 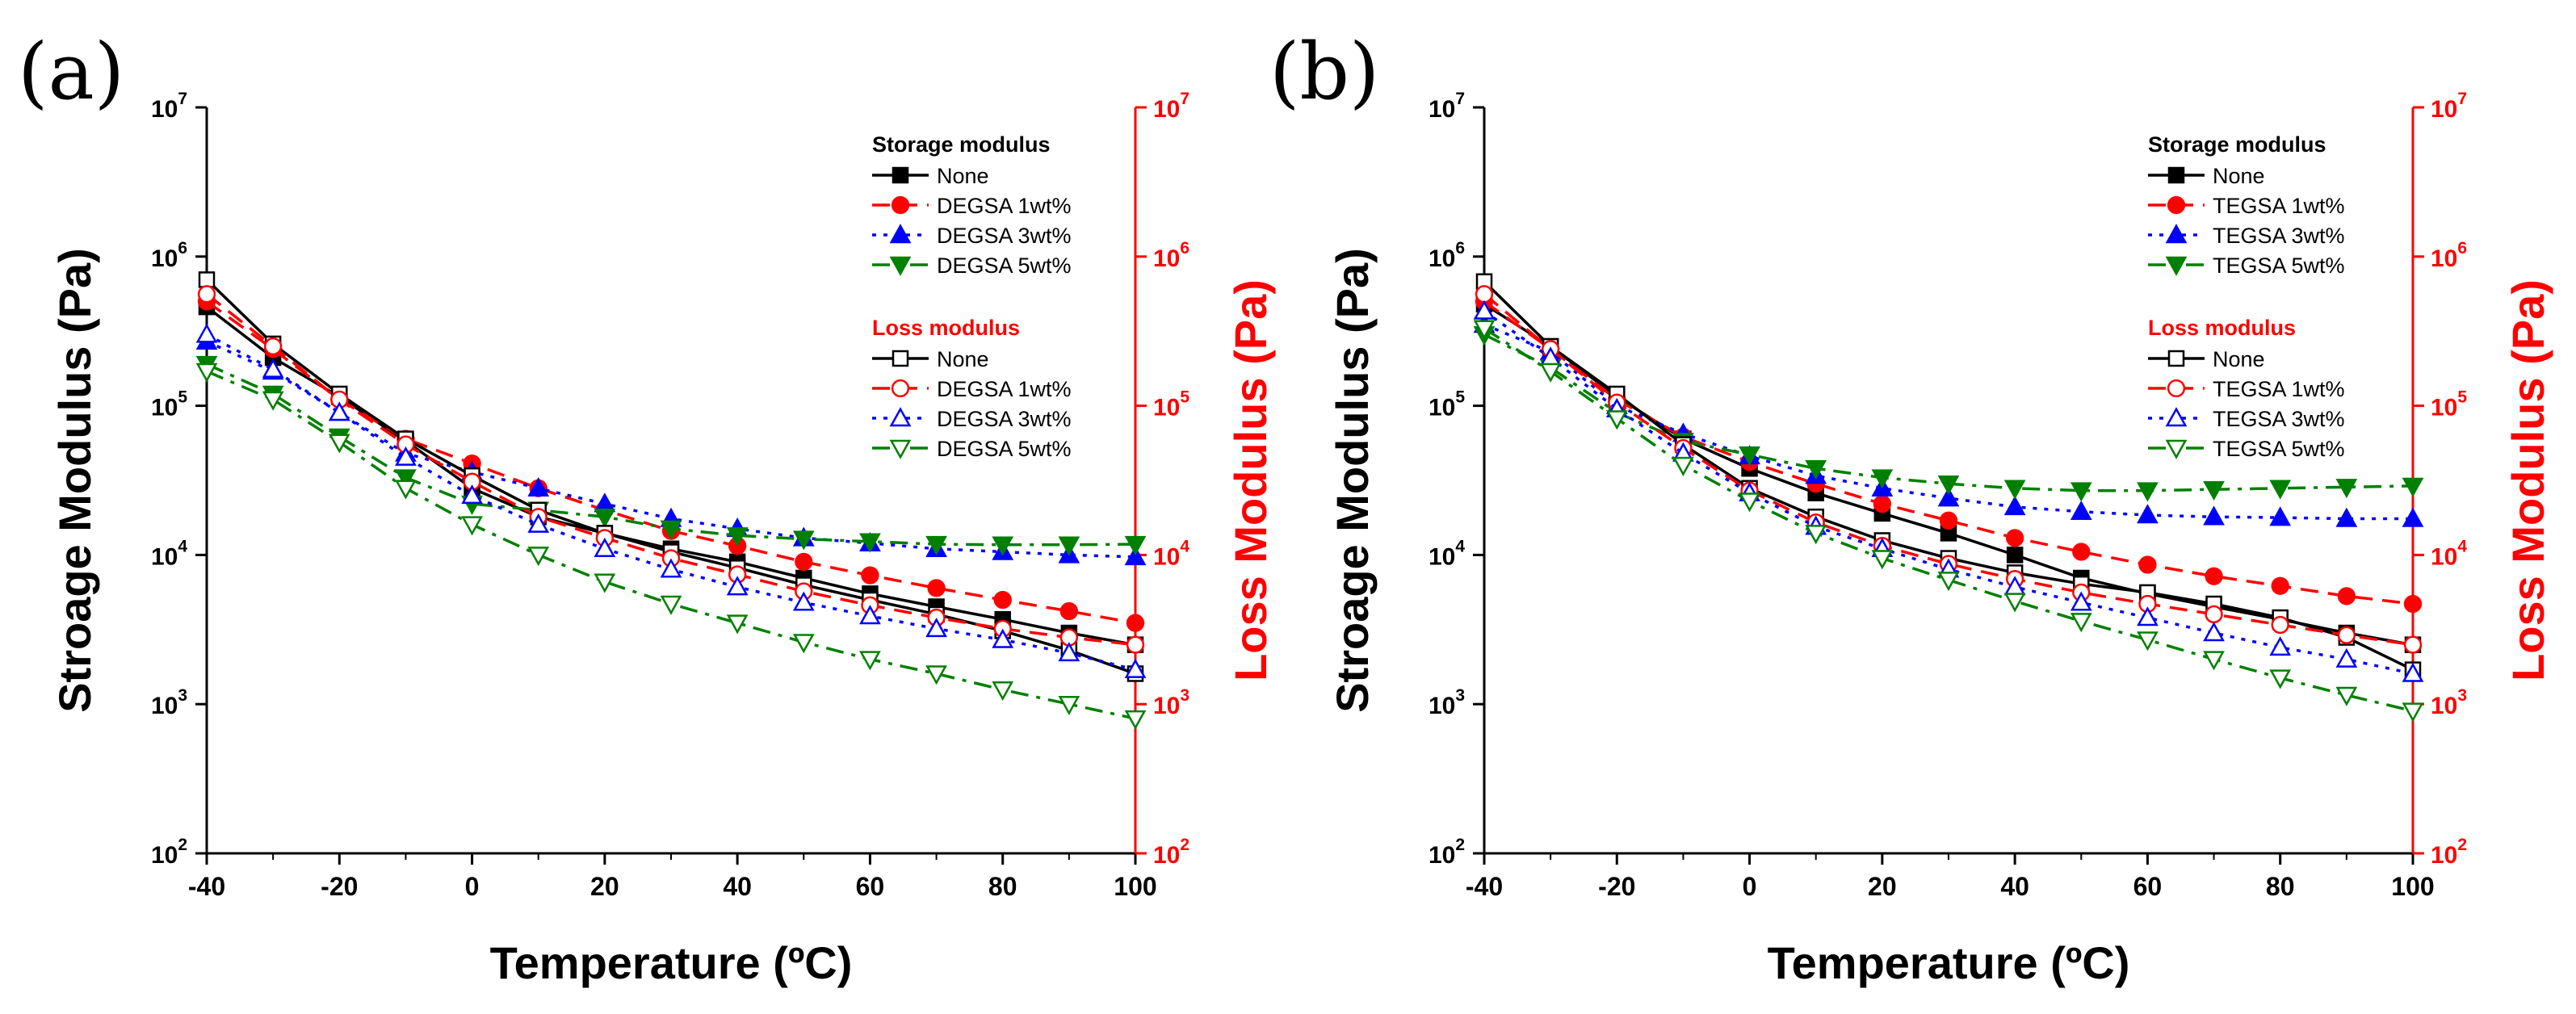 I want to click on legend-item: DEGSA 5wt%, so click(x=972, y=449).